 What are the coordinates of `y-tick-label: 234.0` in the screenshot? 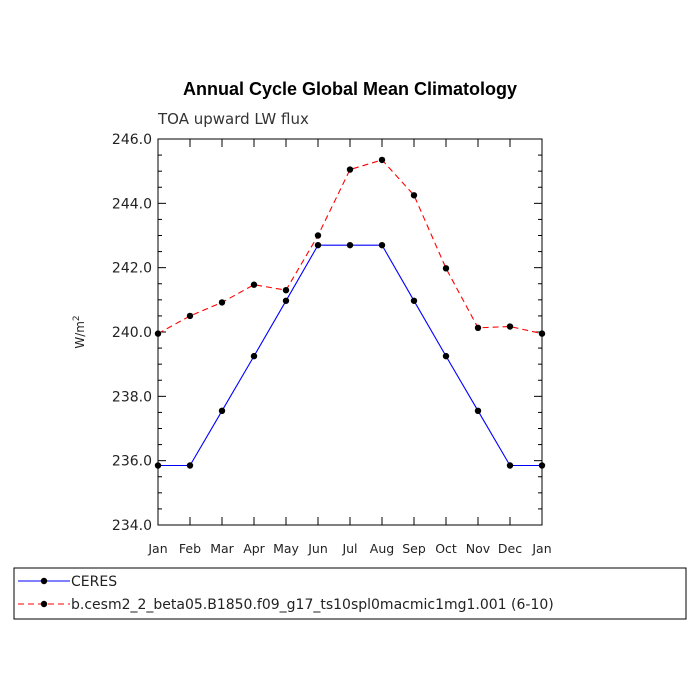 It's located at (132, 526).